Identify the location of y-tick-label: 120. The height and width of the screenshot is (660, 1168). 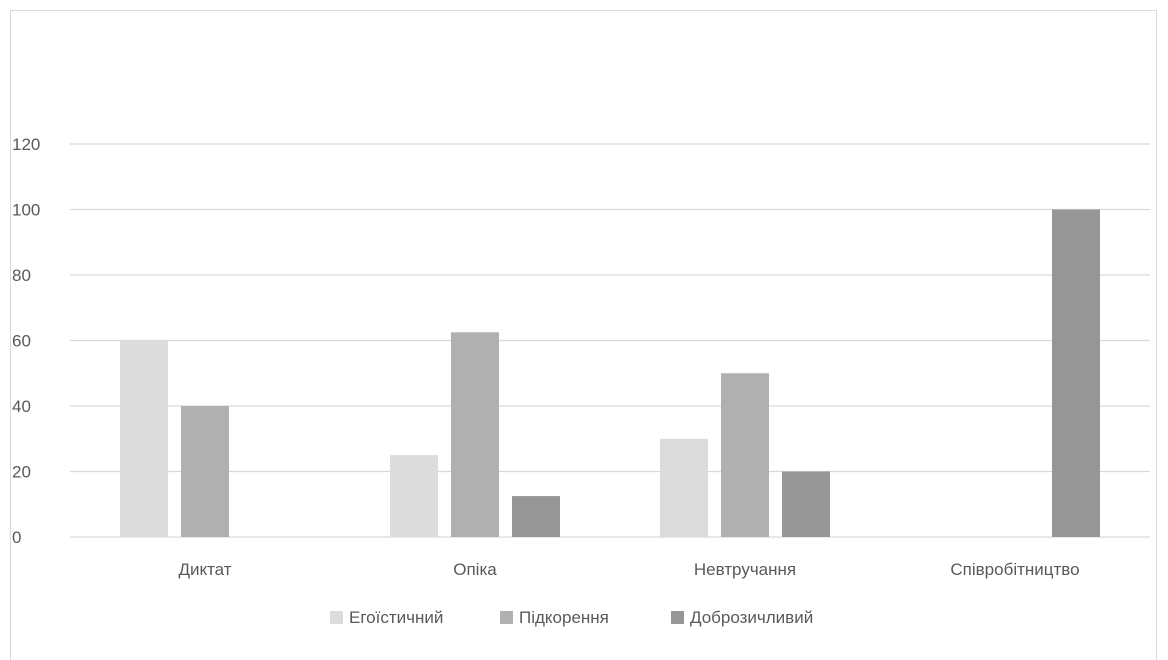
(26, 144).